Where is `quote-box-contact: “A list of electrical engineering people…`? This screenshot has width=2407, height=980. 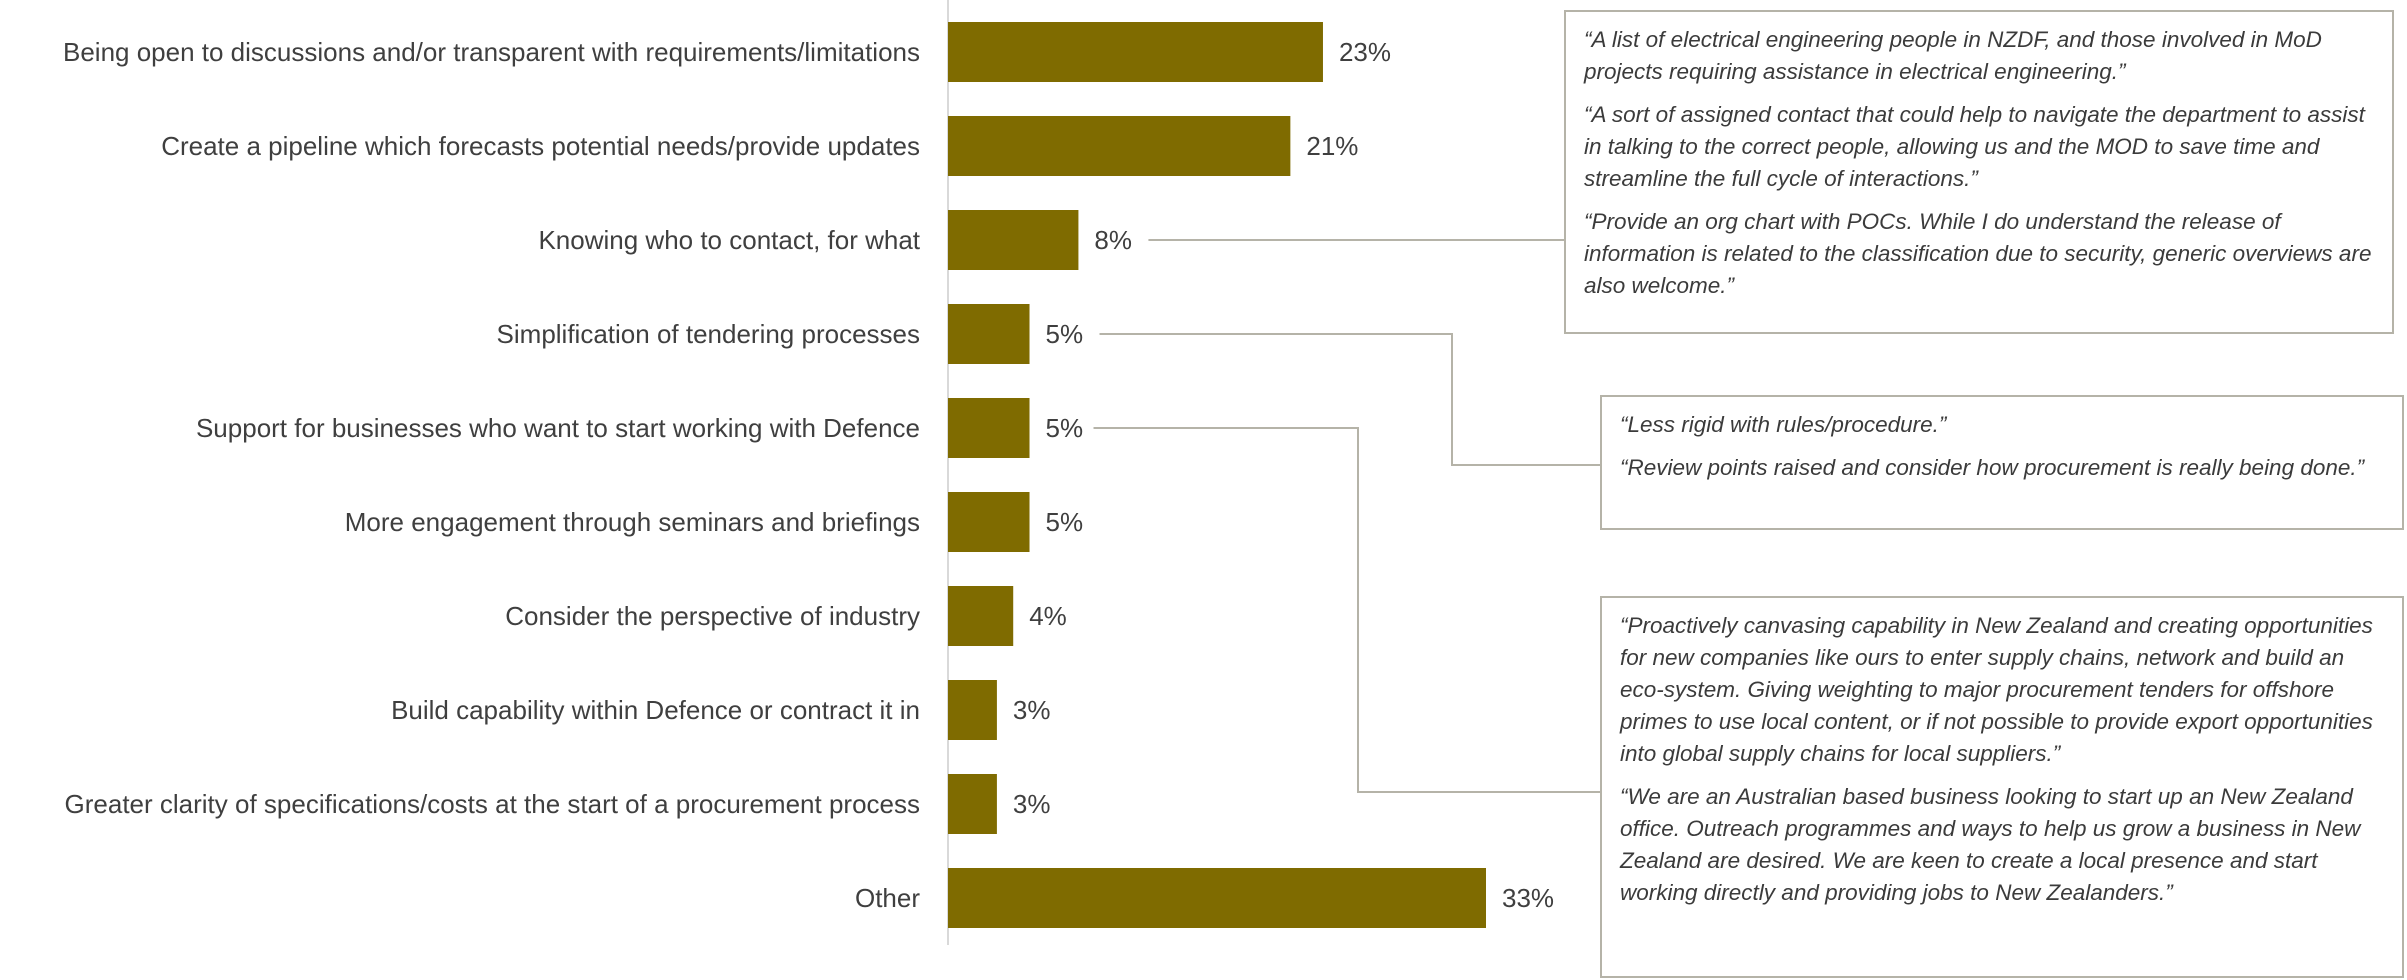
quote-box-contact: “A list of electrical engineering people… is located at coordinates (1979, 172).